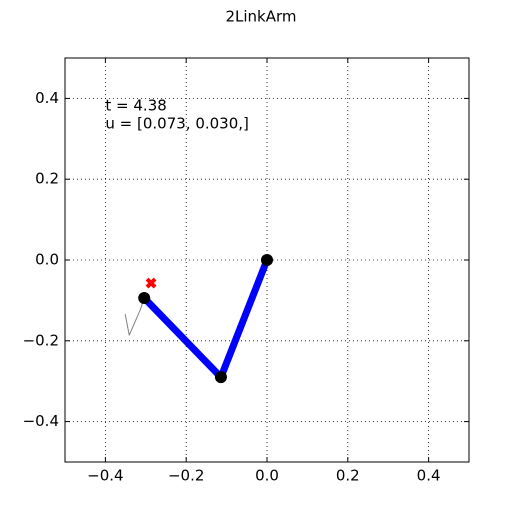  What do you see at coordinates (134, 316) in the screenshot?
I see `series-line` at bounding box center [134, 316].